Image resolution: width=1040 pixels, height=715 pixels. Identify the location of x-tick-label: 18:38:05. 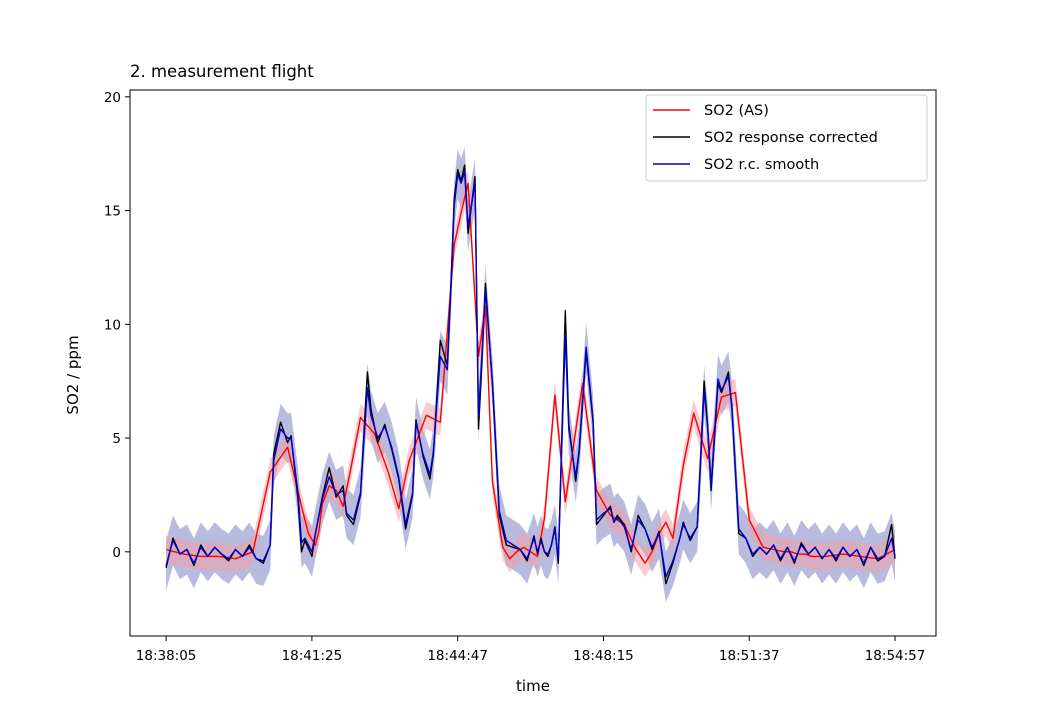
(166, 656).